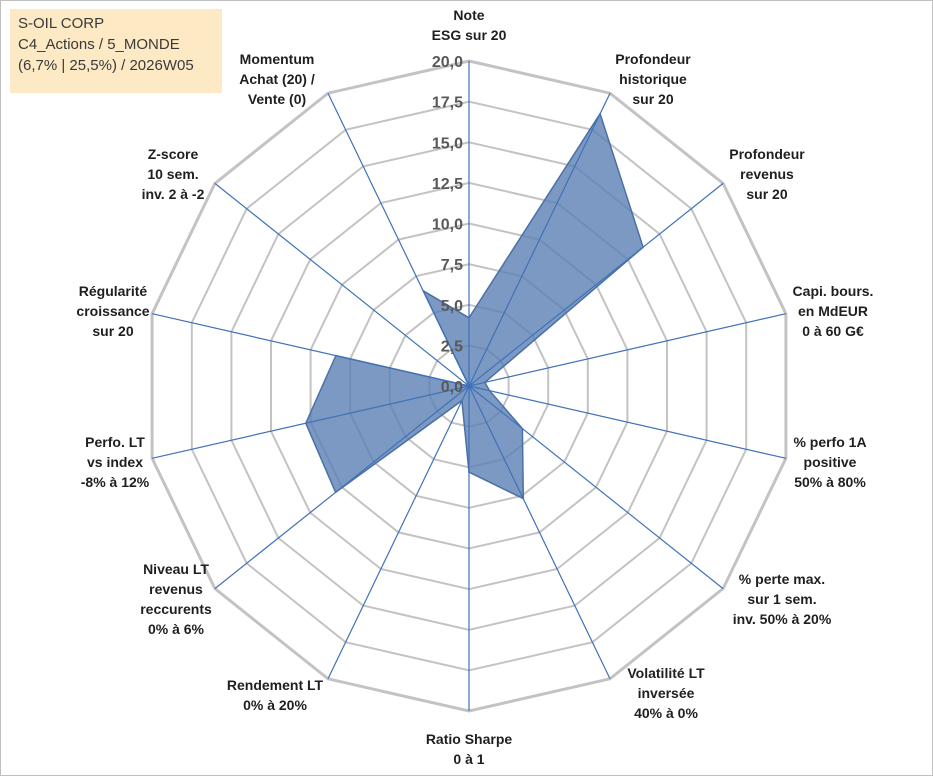 This screenshot has width=933, height=776. I want to click on tick-label: 17,5, so click(447, 103).